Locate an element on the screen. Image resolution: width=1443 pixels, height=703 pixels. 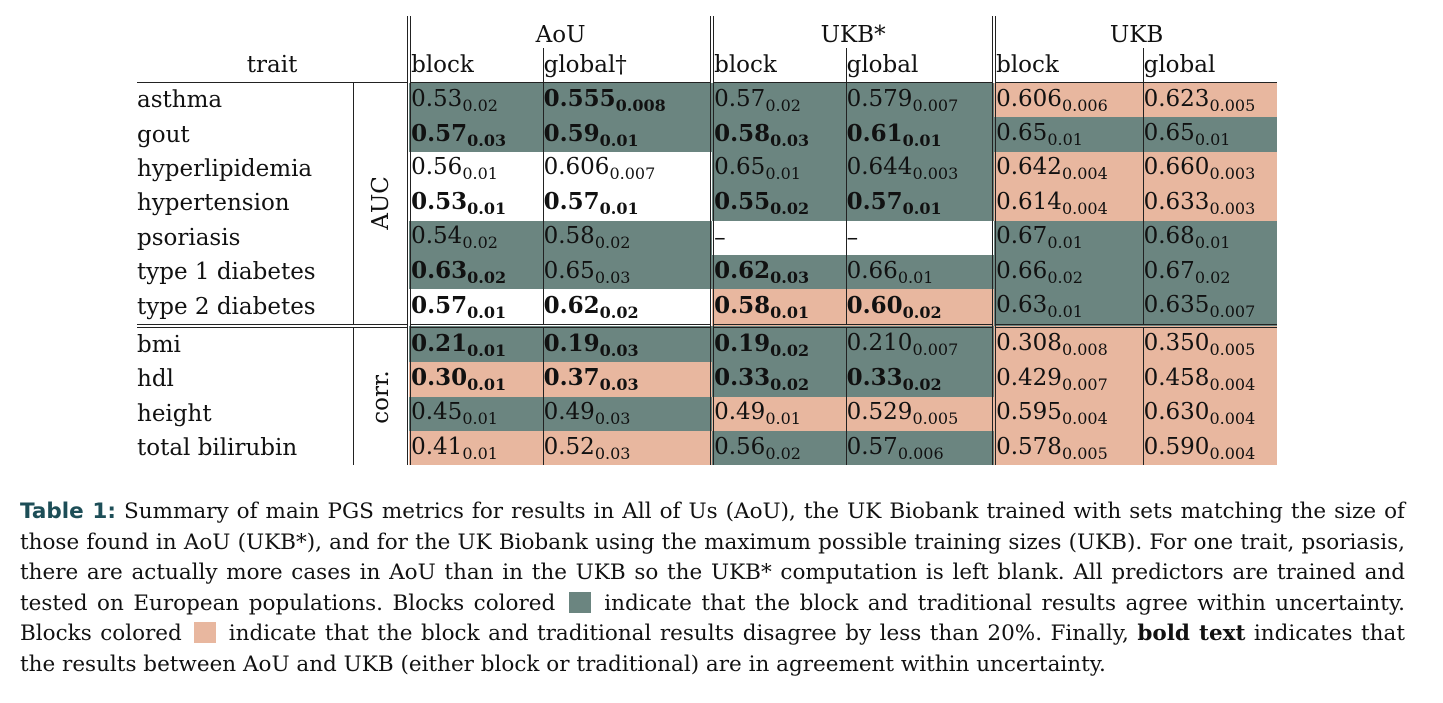
value-cell-ukbstar-global: 0.570.01 is located at coordinates (920, 203).